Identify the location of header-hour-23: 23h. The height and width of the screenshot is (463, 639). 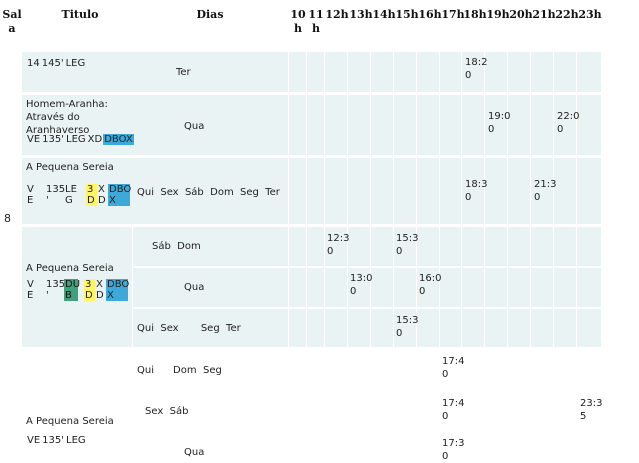
(590, 14).